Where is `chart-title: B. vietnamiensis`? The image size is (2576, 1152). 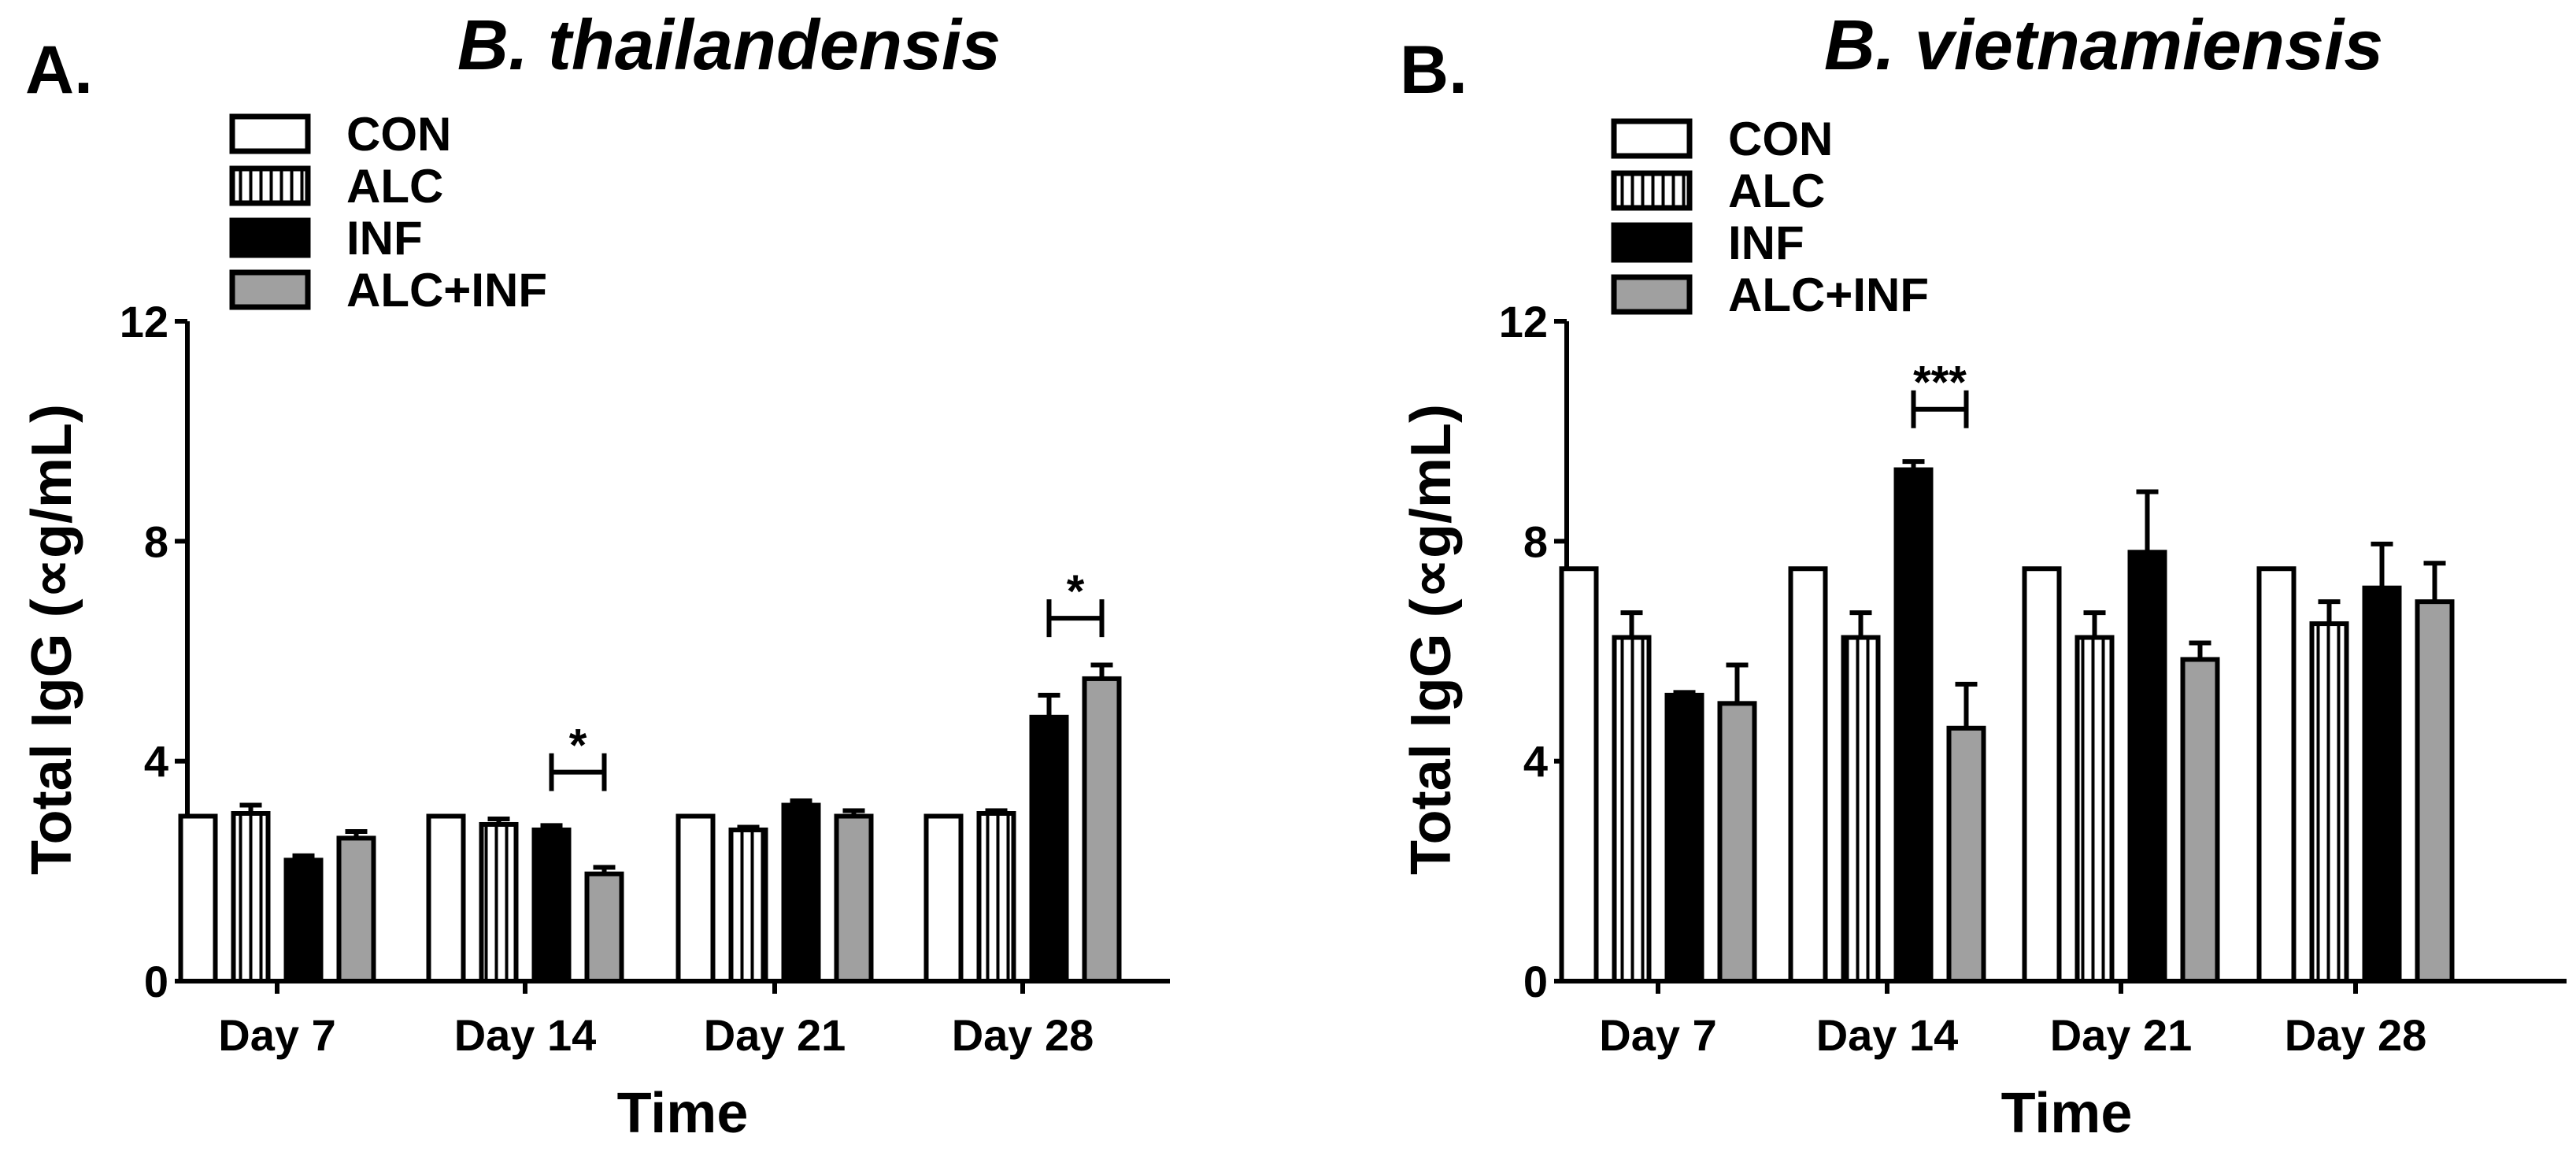 chart-title: B. vietnamiensis is located at coordinates (2103, 45).